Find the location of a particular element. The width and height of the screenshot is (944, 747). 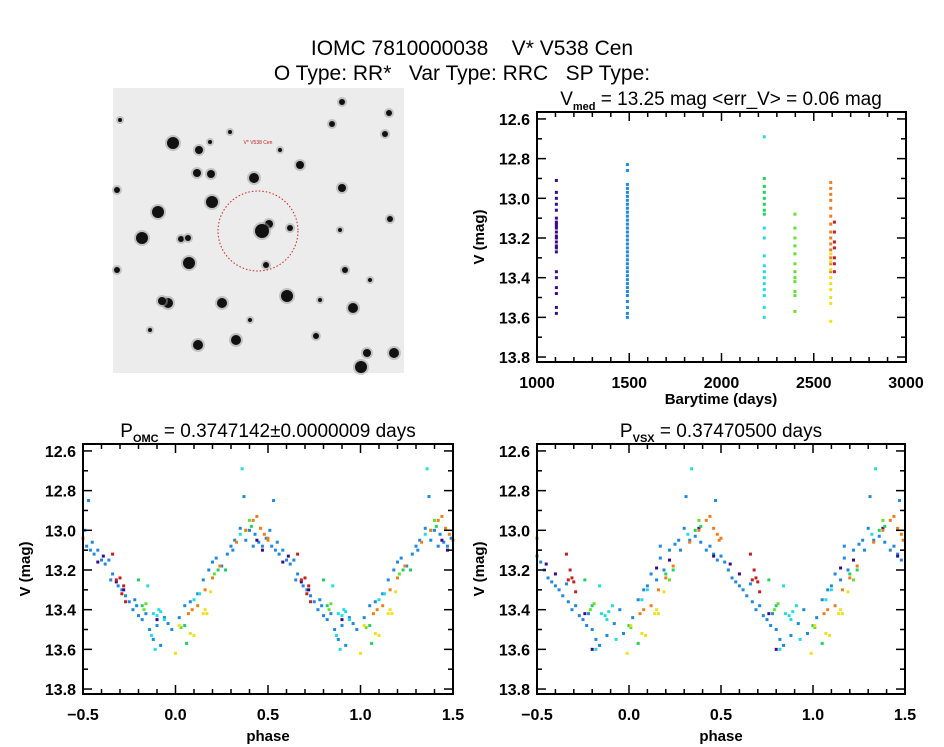

title-rest: = 0.3747142±0.0000009 days is located at coordinates (287, 431).